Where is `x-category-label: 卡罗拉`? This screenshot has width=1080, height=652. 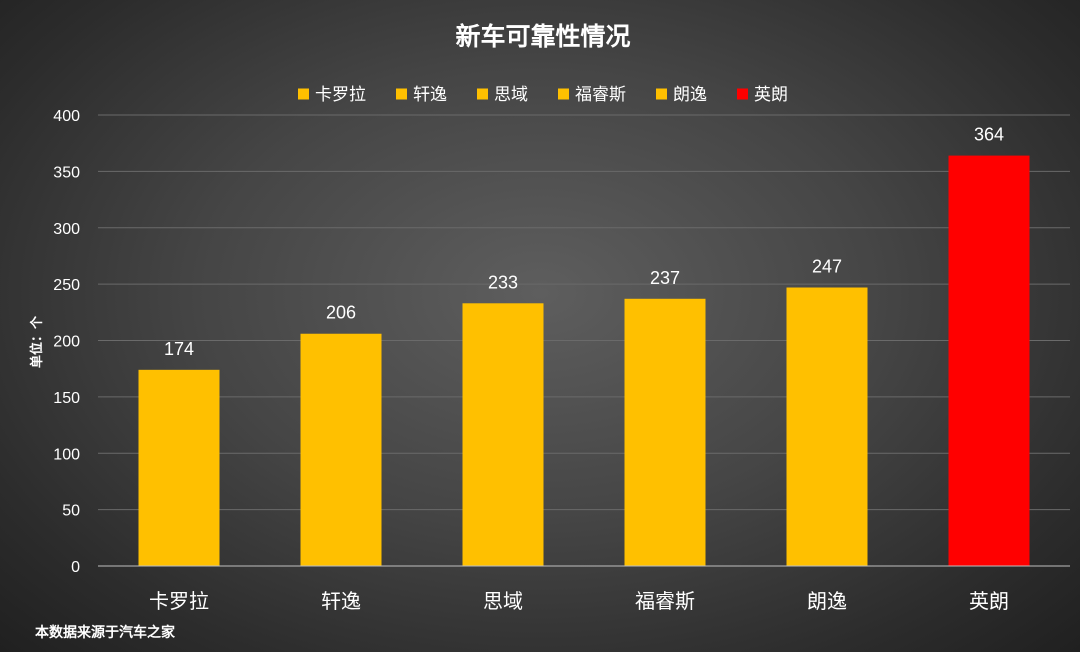 x-category-label: 卡罗拉 is located at coordinates (179, 601).